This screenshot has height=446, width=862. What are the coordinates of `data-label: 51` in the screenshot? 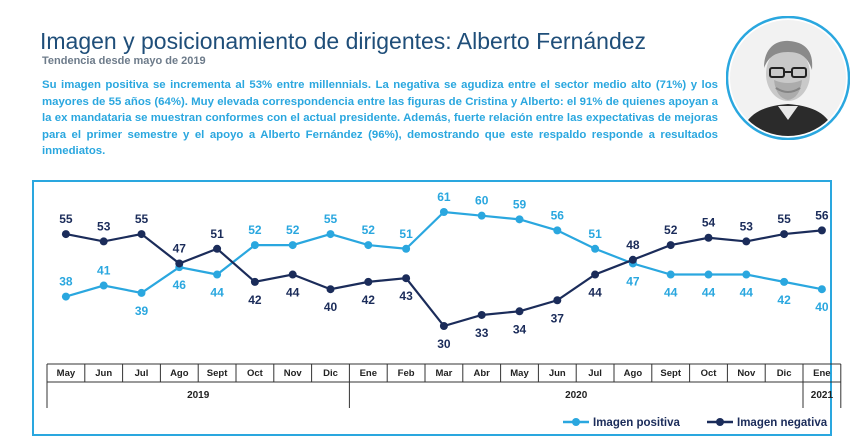 It's located at (595, 234).